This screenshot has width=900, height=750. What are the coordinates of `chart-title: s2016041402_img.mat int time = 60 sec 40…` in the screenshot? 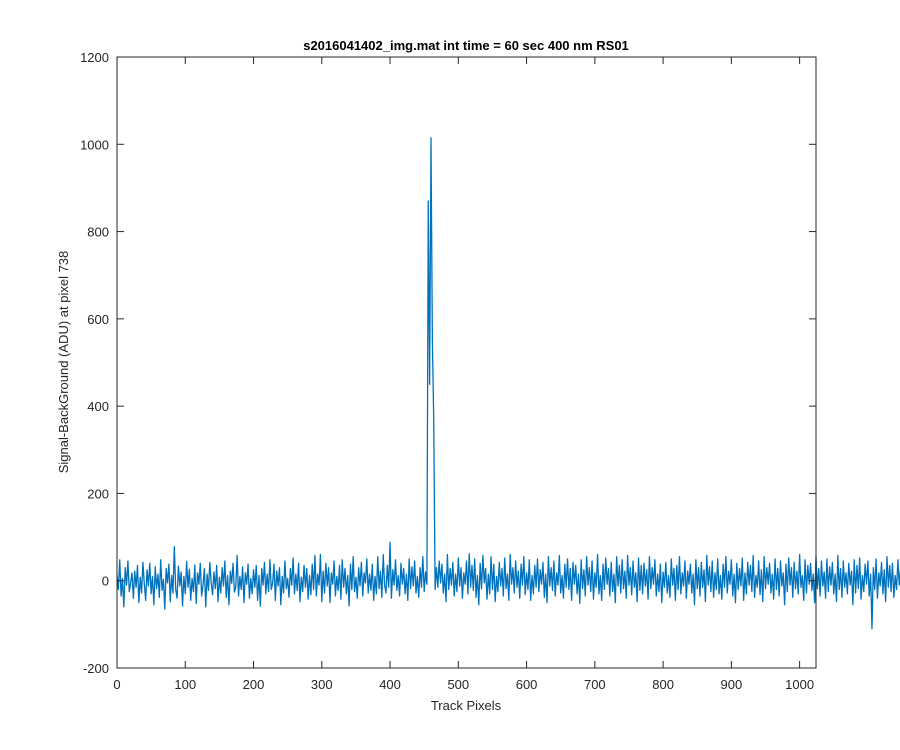 It's located at (466, 45).